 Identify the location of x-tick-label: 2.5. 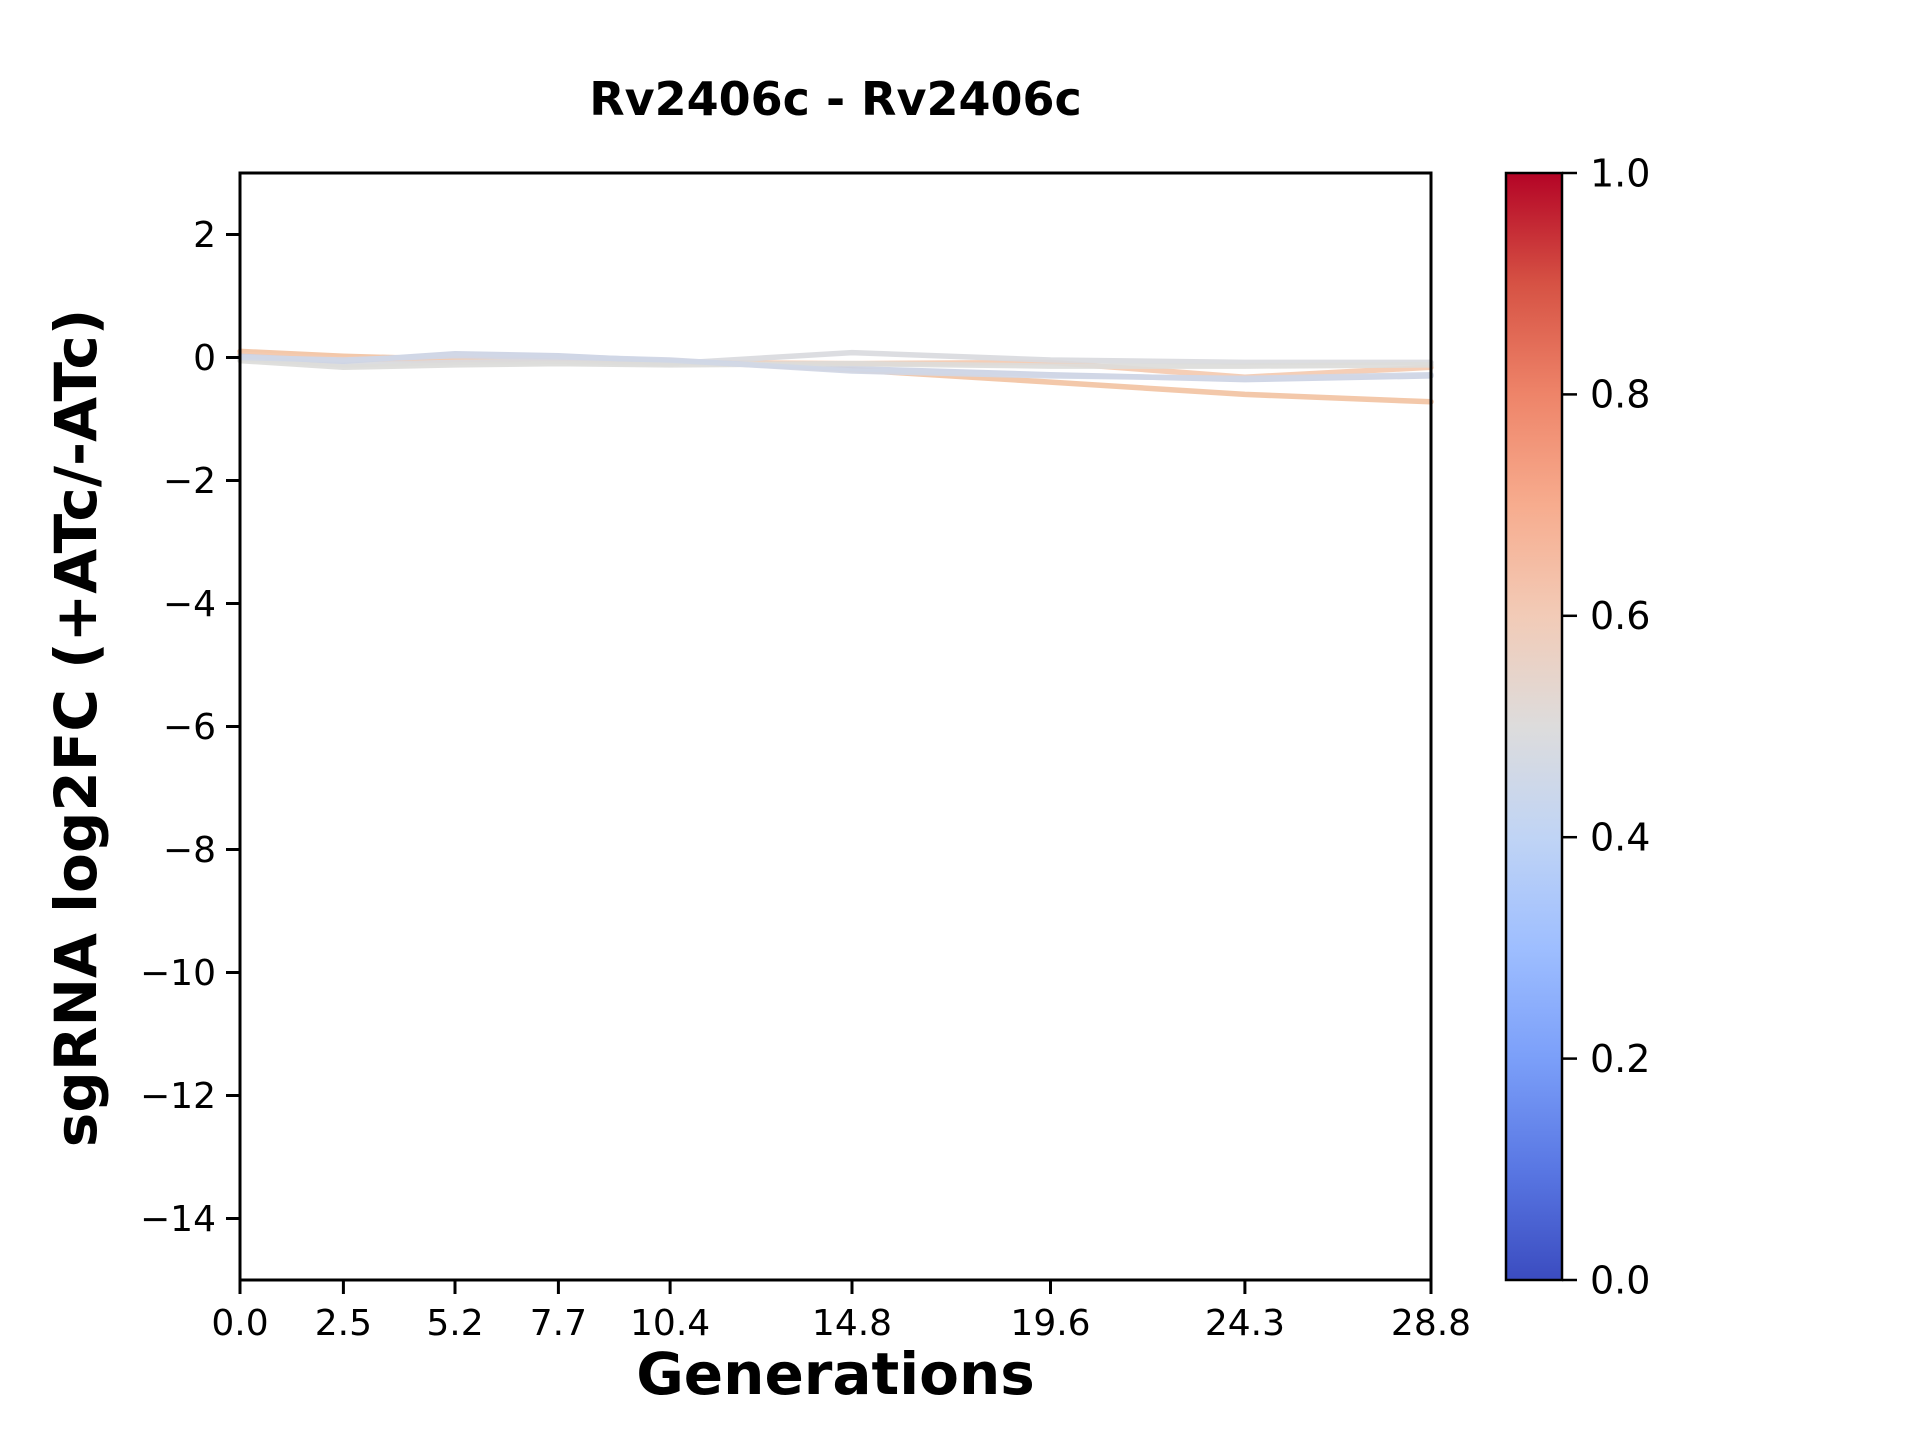
(343, 1323).